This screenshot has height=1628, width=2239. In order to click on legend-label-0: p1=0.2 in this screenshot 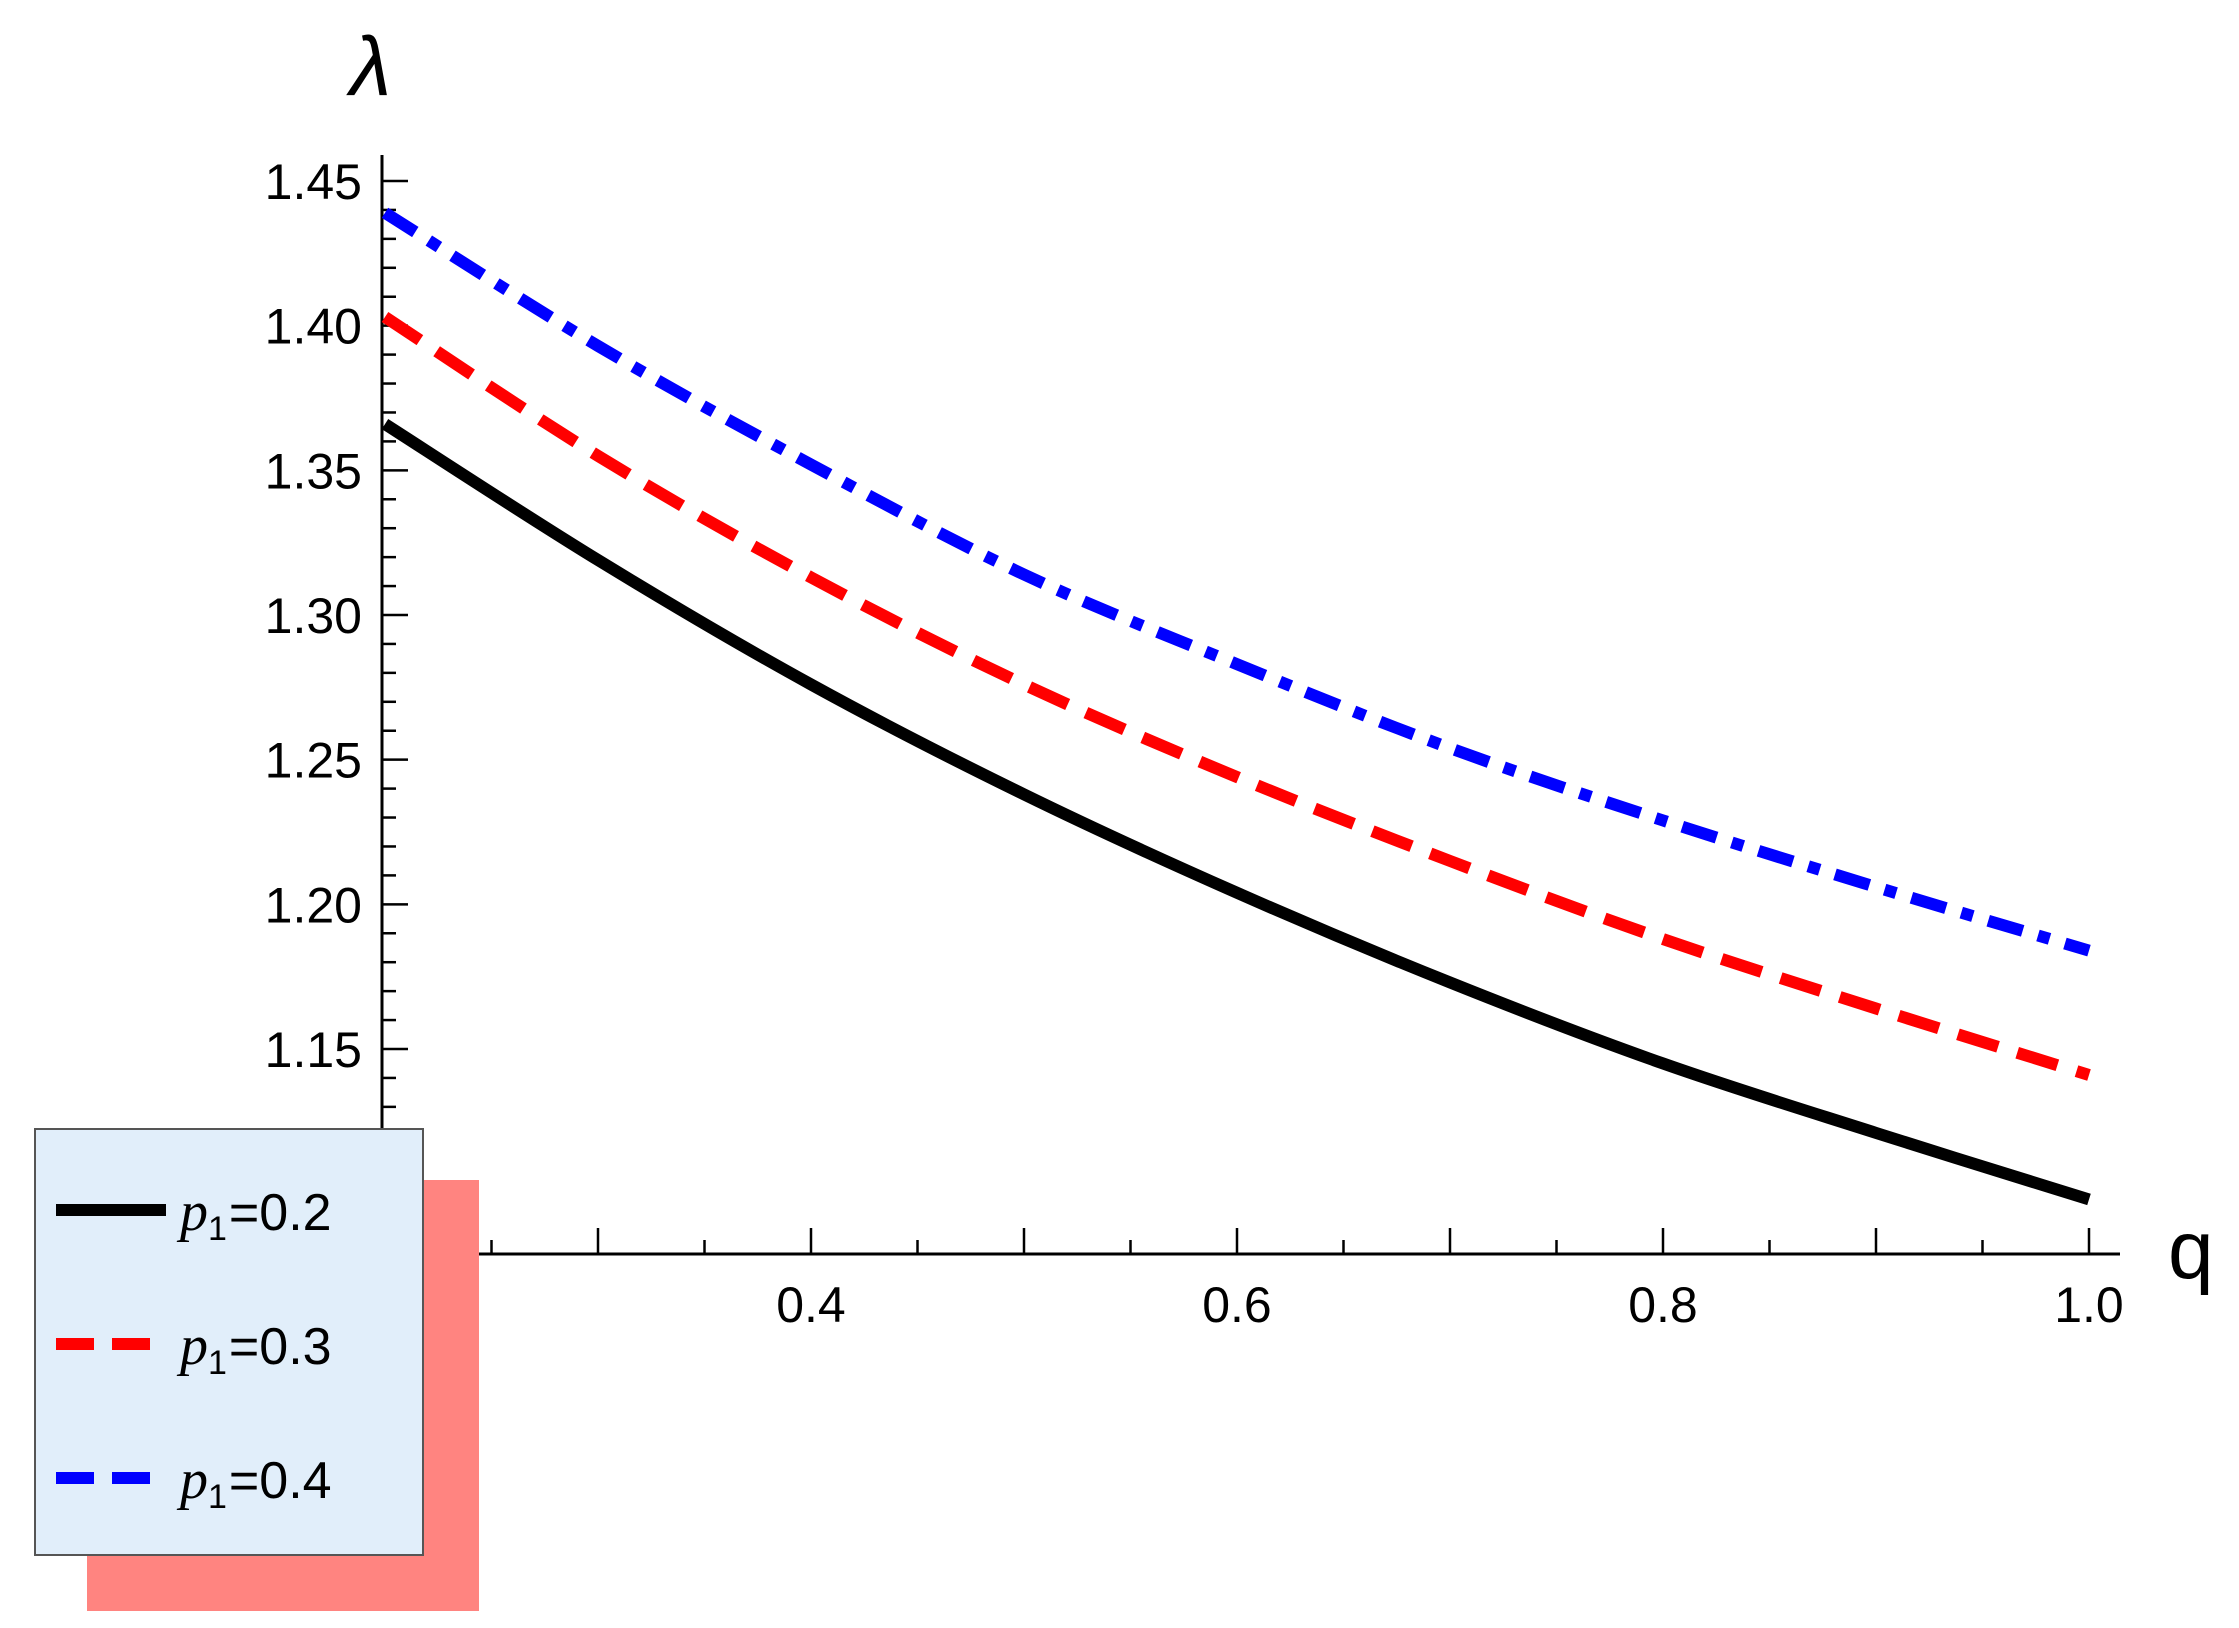, I will do `click(256, 1214)`.